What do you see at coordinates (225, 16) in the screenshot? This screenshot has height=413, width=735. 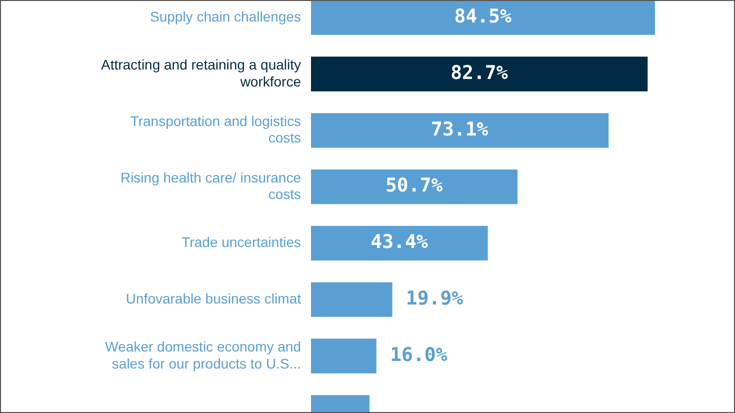 I see `y-tick-label: Supply chain challenges` at bounding box center [225, 16].